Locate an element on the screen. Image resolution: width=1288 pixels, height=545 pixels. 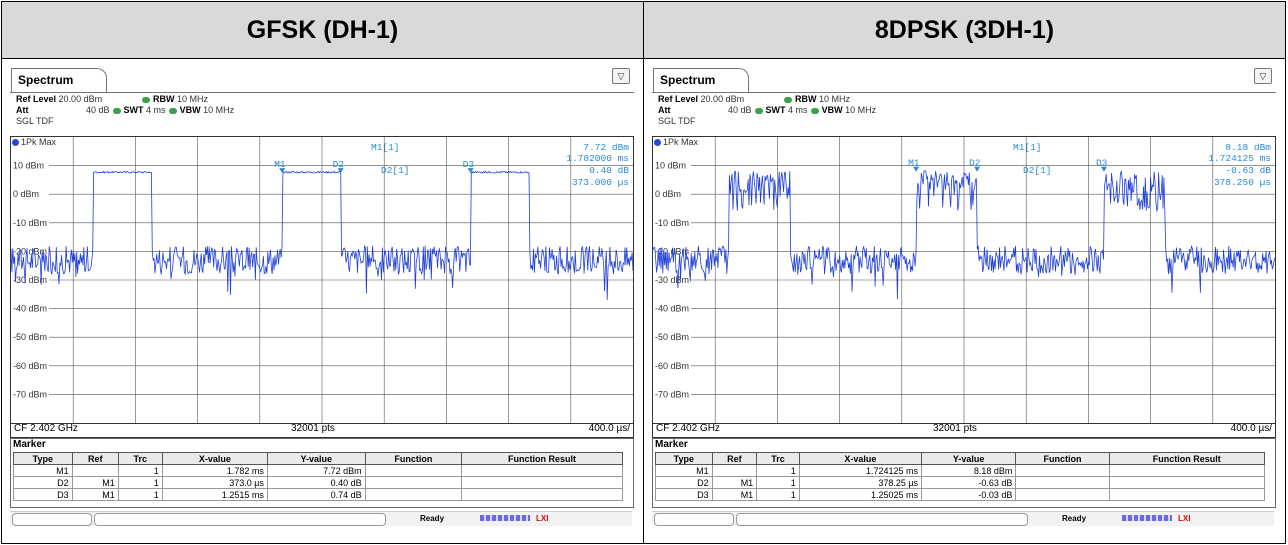
marker-cell: 0.74 dB is located at coordinates (316, 494).